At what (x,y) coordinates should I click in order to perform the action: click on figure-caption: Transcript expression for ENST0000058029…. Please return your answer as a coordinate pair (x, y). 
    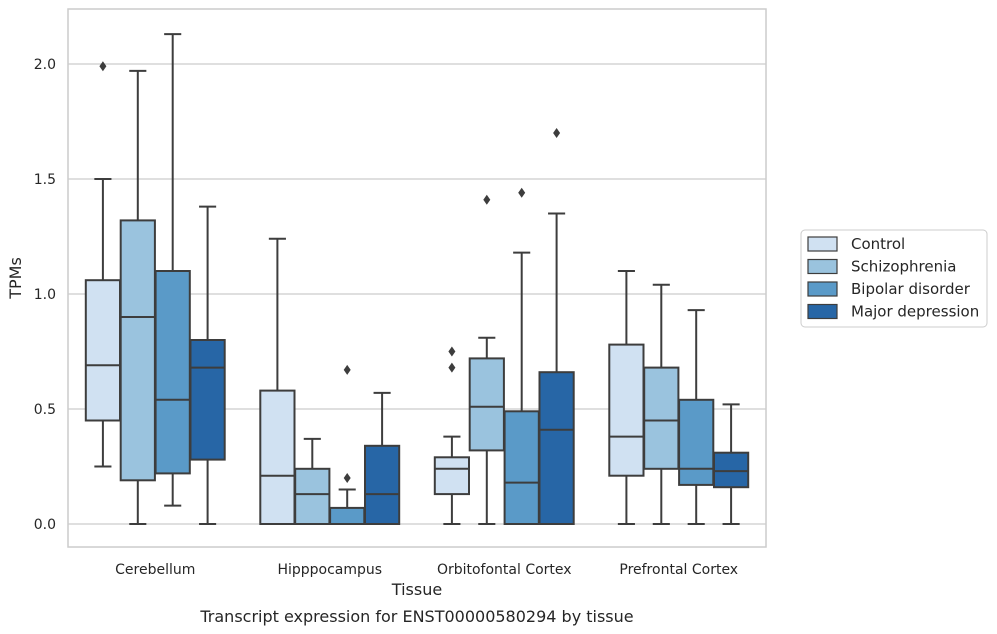
    Looking at the image, I should click on (416, 616).